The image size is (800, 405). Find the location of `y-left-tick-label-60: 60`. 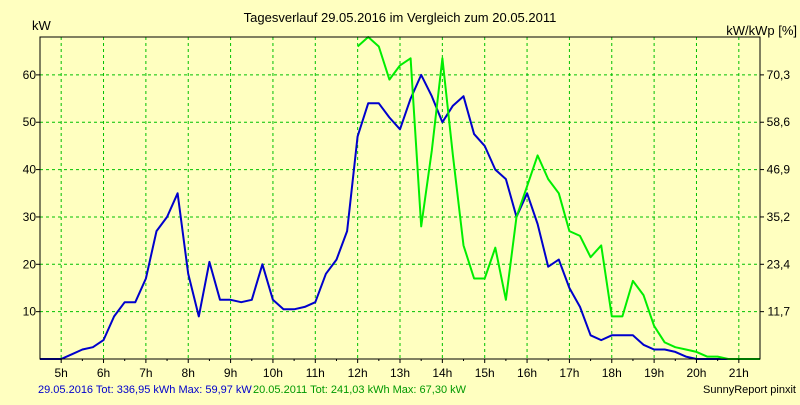

y-left-tick-label-60: 60 is located at coordinates (30, 75).